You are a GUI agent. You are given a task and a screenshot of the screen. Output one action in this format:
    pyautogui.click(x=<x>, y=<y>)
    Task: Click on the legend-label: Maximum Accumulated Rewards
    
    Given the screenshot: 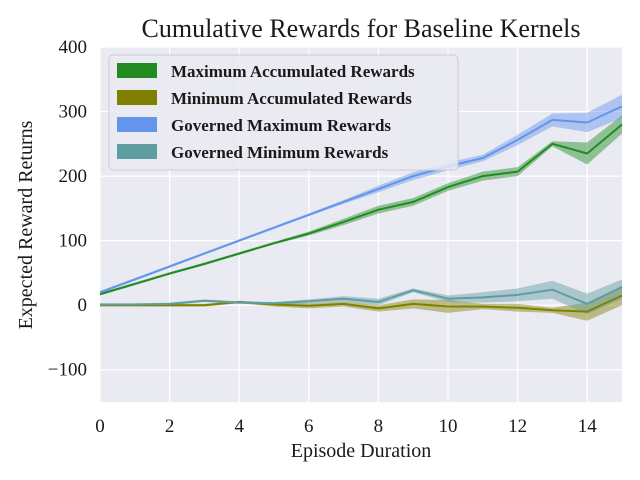 What is the action you would take?
    pyautogui.click(x=293, y=71)
    